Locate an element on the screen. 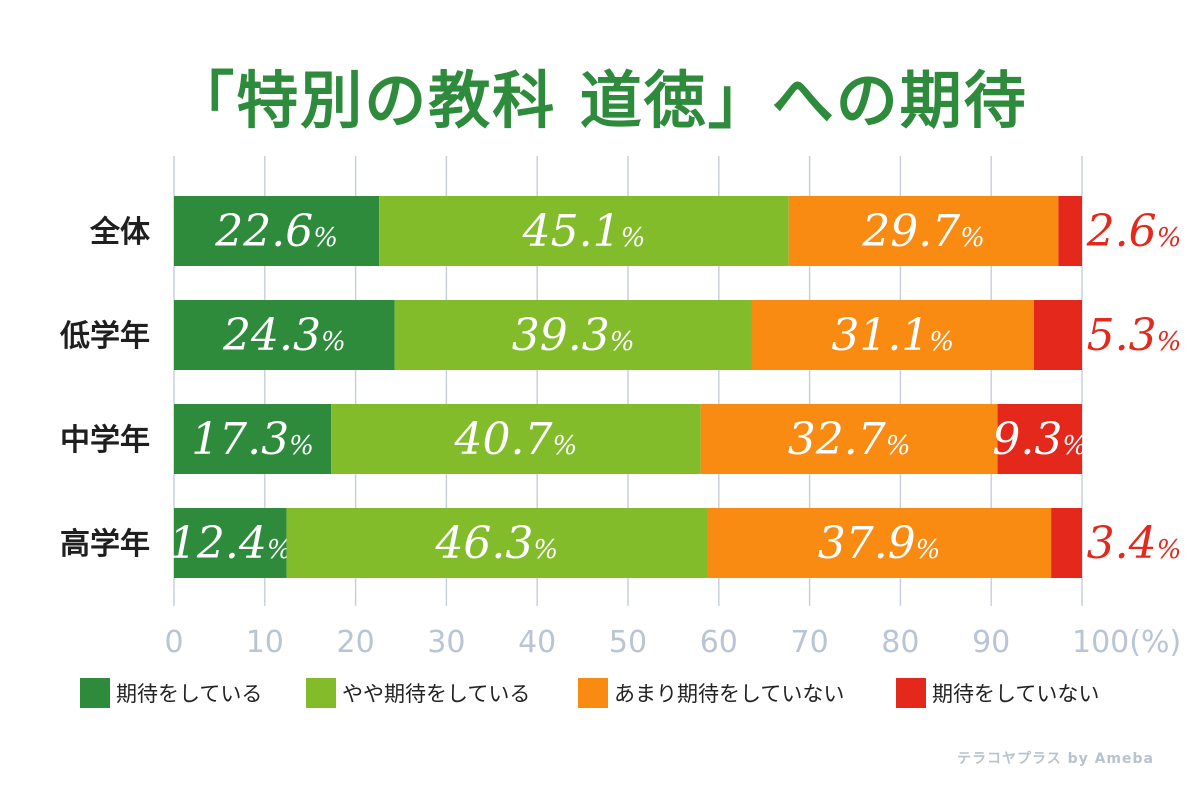  data-label: 17.3% is located at coordinates (252, 439).